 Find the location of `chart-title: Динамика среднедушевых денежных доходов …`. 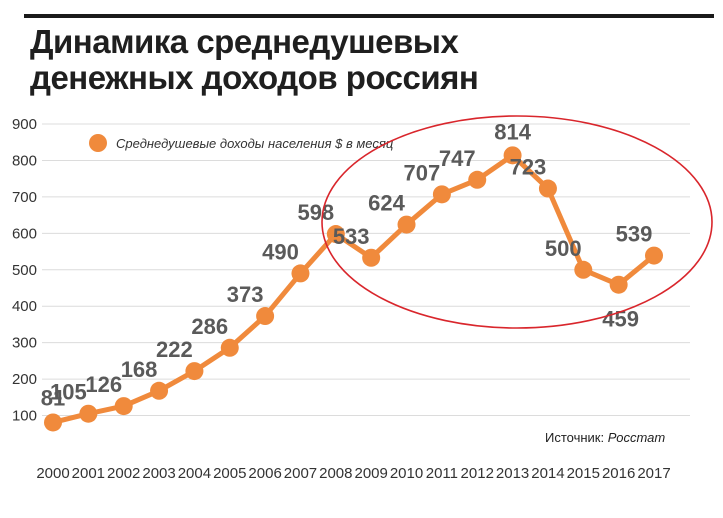

chart-title: Динамика среднедушевых денежных доходов … is located at coordinates (254, 59).